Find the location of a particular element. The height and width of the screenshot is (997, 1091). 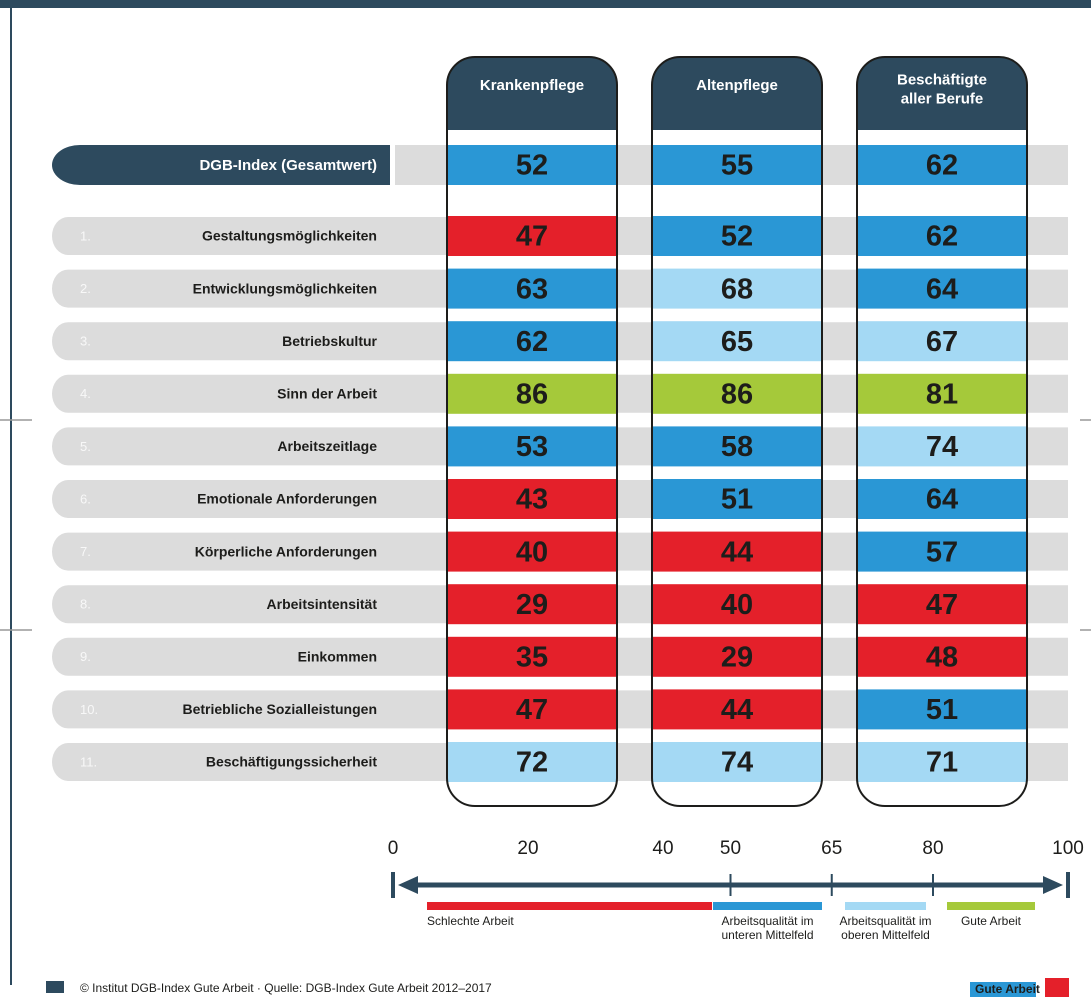

scale-arrow is located at coordinates (408, 885).